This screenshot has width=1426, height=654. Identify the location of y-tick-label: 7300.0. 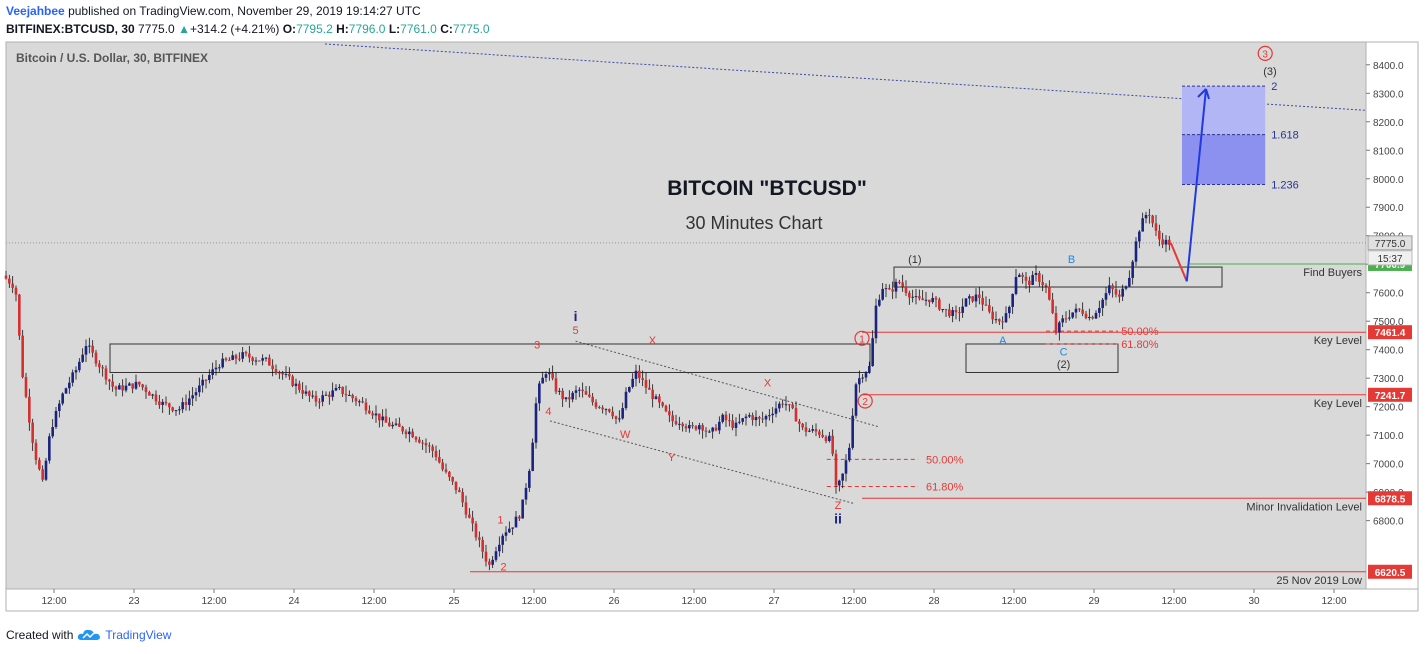
(1388, 379).